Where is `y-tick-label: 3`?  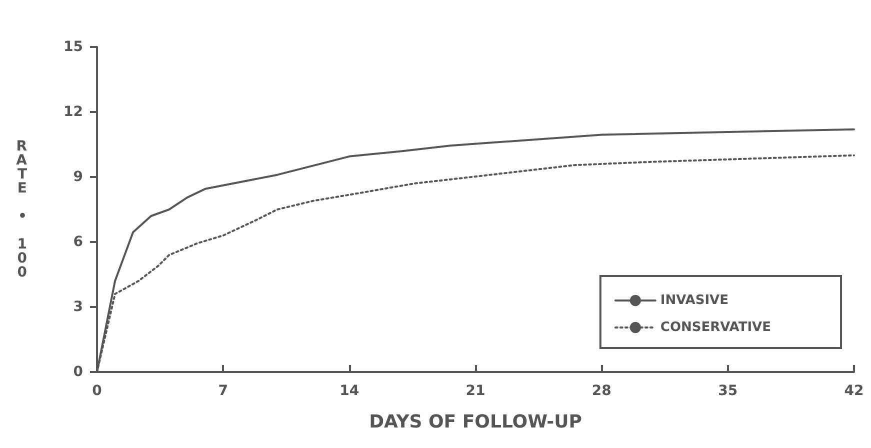 y-tick-label: 3 is located at coordinates (78, 307).